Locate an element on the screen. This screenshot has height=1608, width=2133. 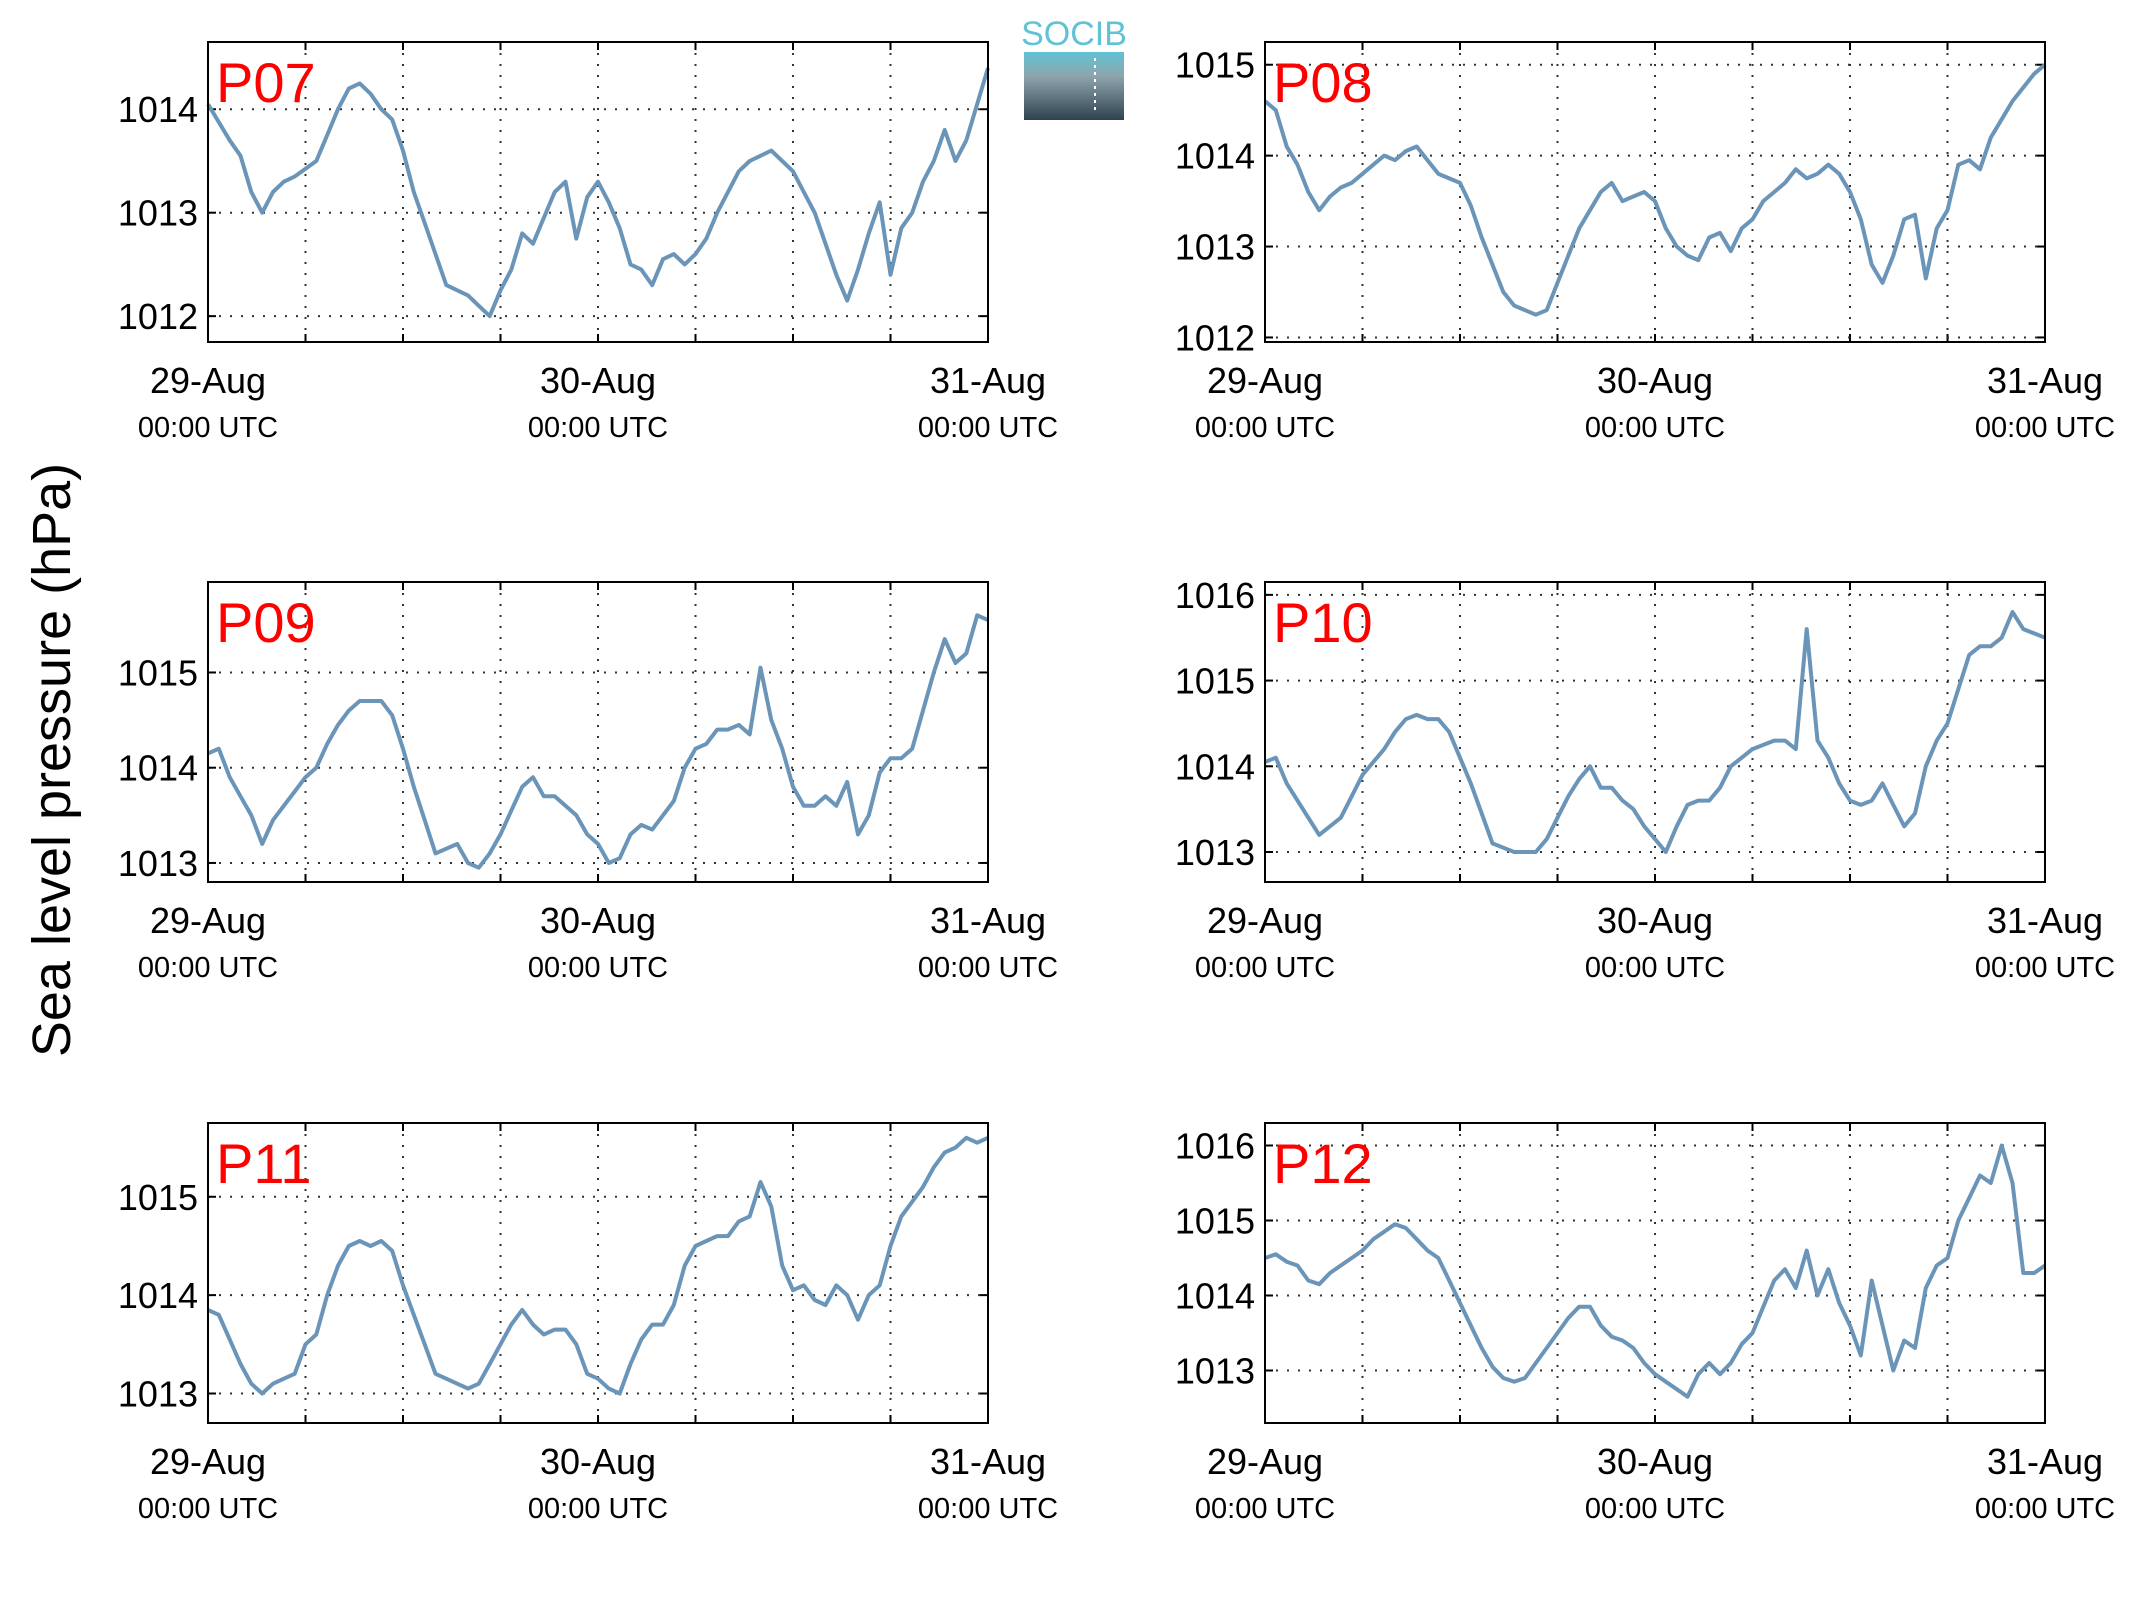
panel-label: P12 is located at coordinates (1323, 1163).